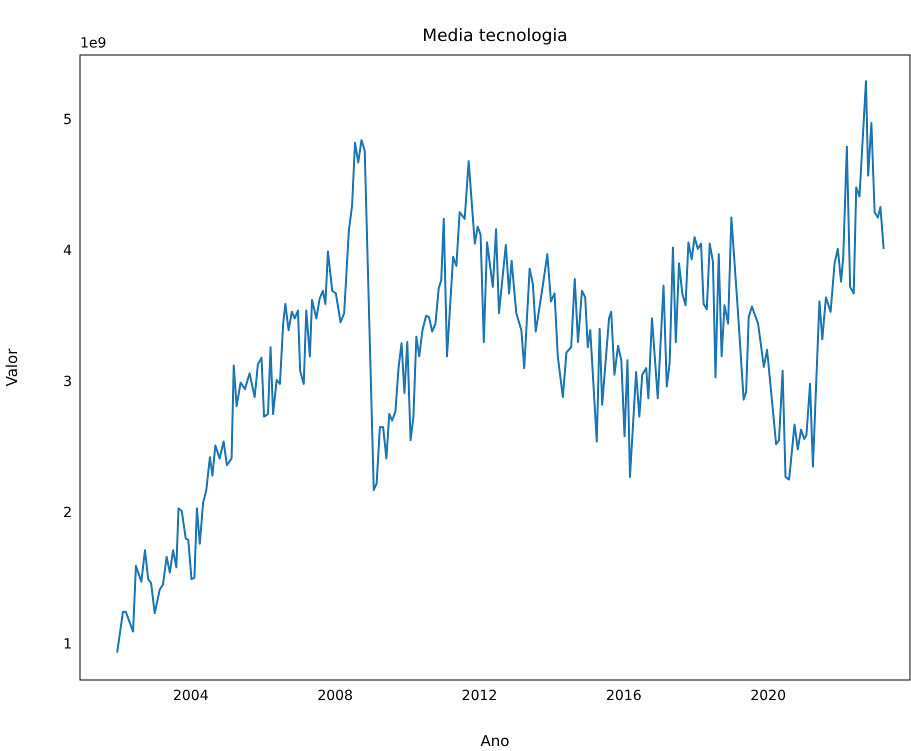 Image resolution: width=911 pixels, height=751 pixels. Describe the element at coordinates (495, 36) in the screenshot. I see `chart-title: Media tecnologia` at that location.